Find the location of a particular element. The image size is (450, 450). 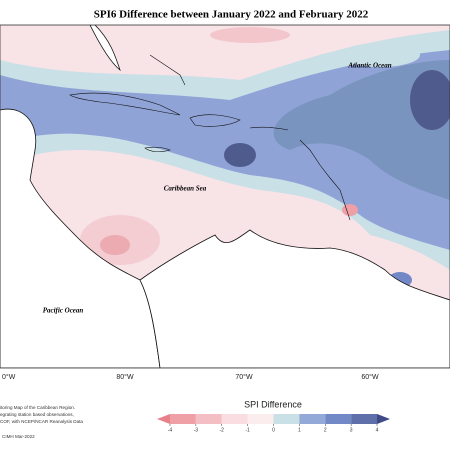

footnote-line: COF, with NCEP/NCAR Reanalysis Data is located at coordinates (41, 421).